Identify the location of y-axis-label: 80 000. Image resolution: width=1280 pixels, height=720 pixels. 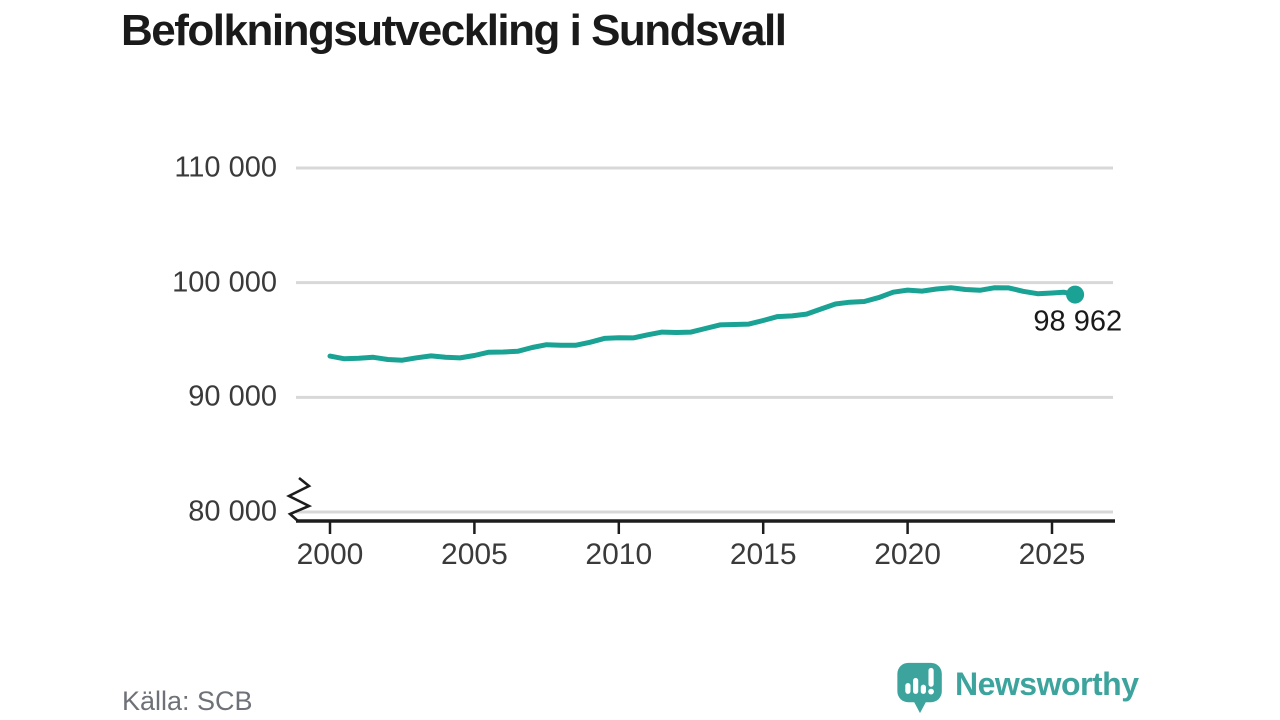
(232, 511).